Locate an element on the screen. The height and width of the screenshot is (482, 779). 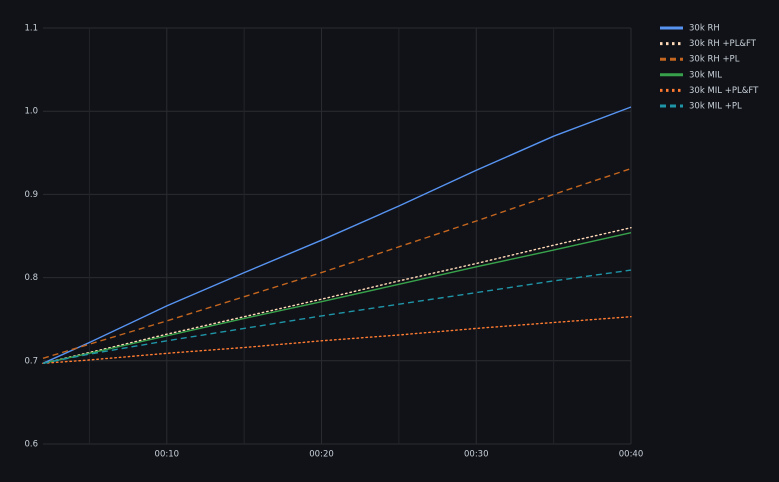
x-tick-label: 00:10 is located at coordinates (167, 455).